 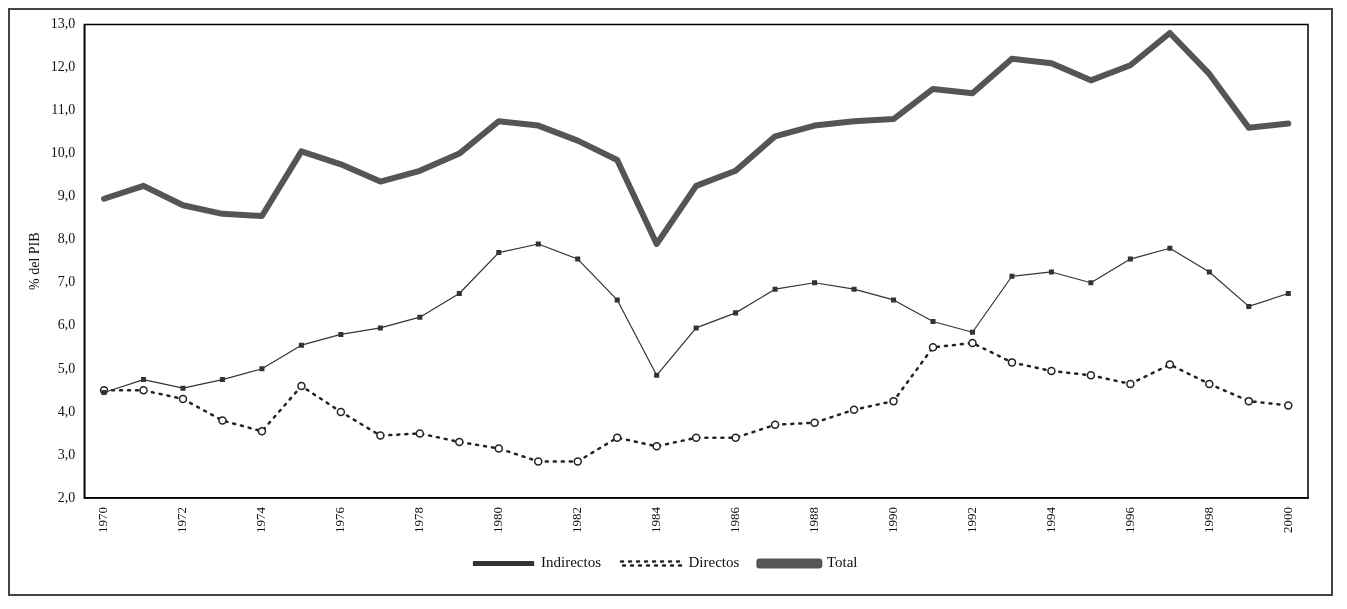 What do you see at coordinates (66, 411) in the screenshot?
I see `y-tick-label: 4,0` at bounding box center [66, 411].